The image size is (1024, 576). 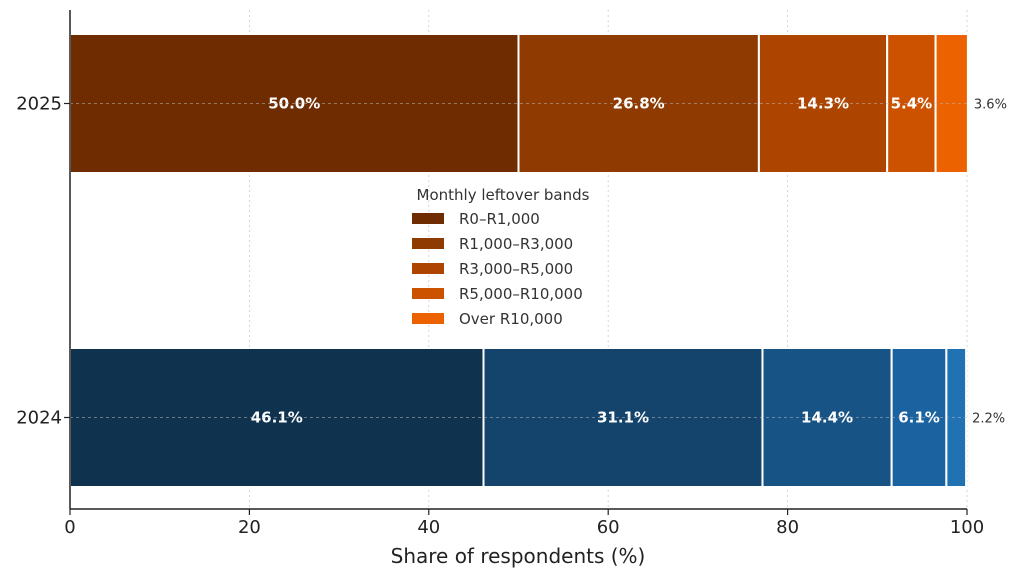 What do you see at coordinates (428, 527) in the screenshot?
I see `x-tick-label: 40` at bounding box center [428, 527].